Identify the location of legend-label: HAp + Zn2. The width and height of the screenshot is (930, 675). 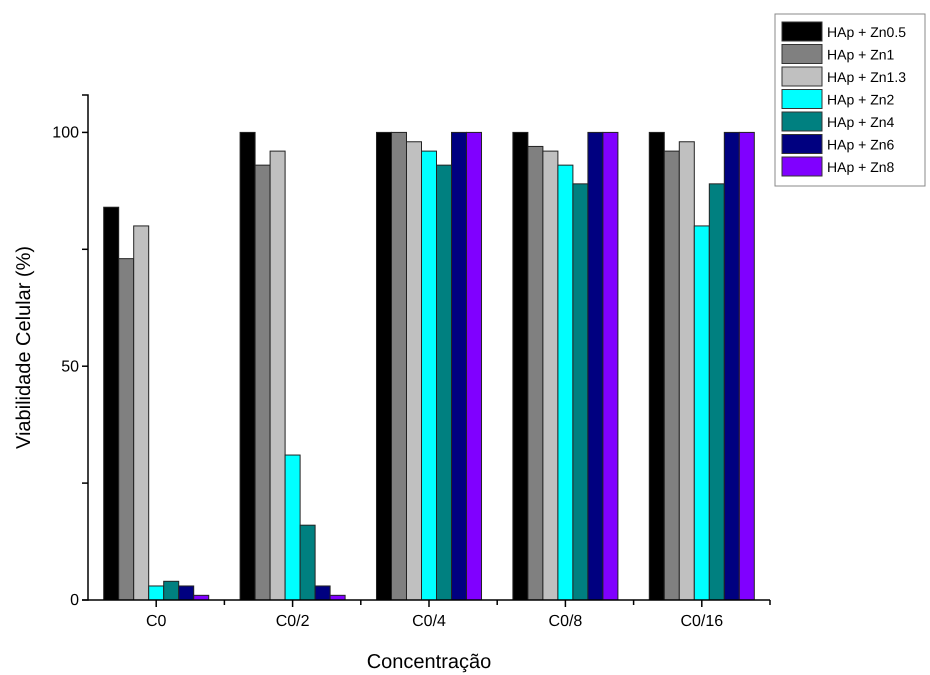
(861, 100).